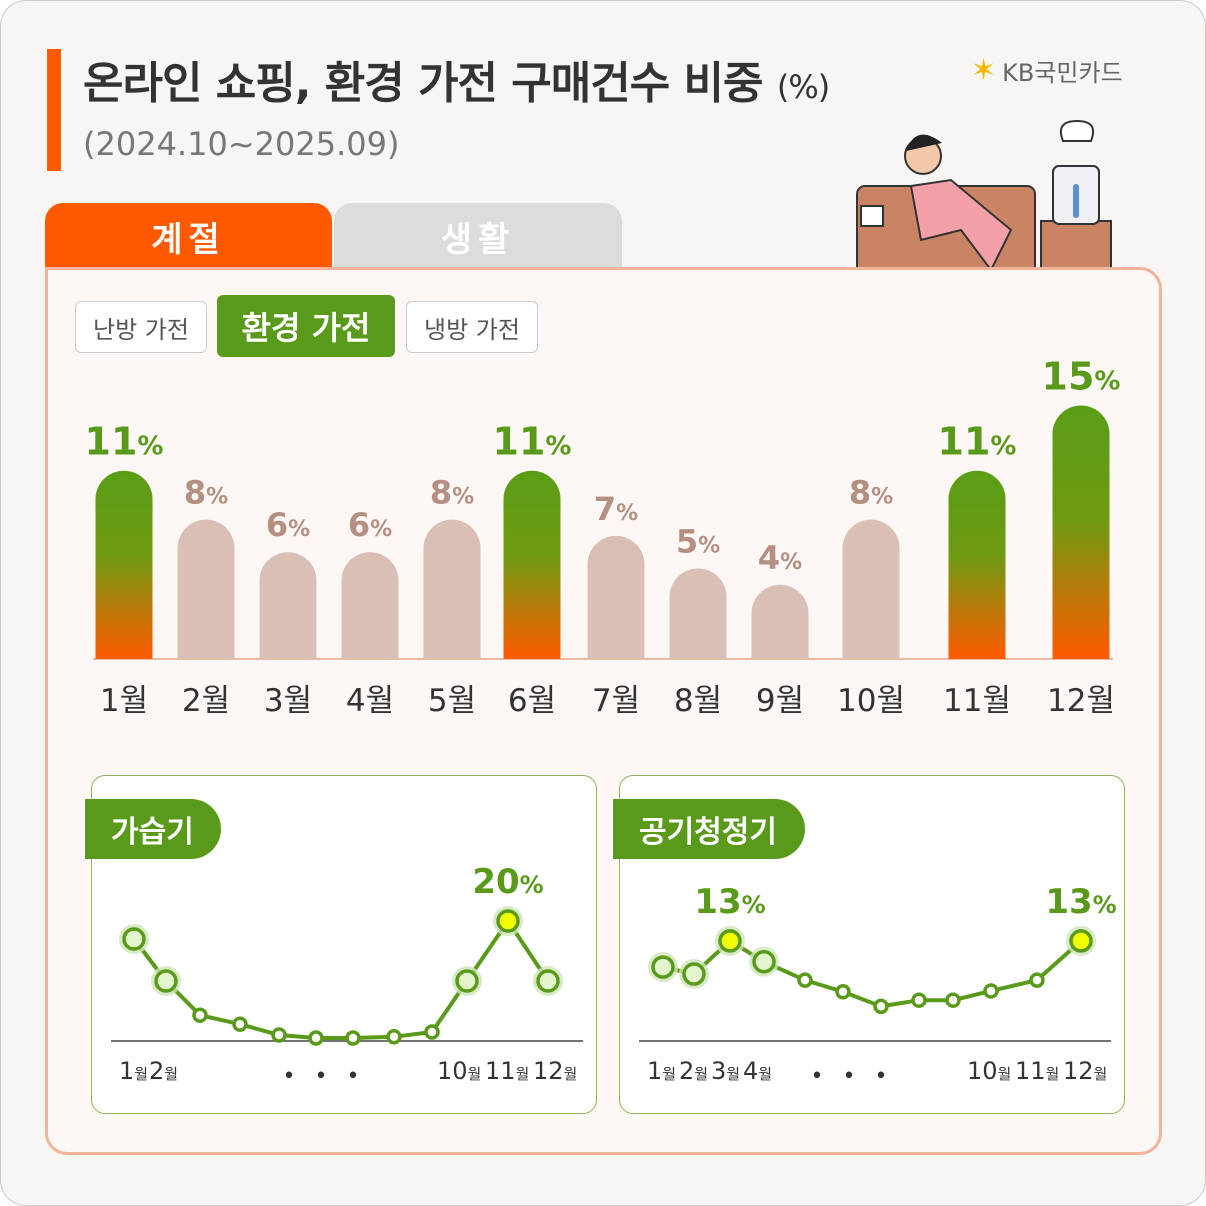 The width and height of the screenshot is (1206, 1206). What do you see at coordinates (1081, 377) in the screenshot?
I see `data-label: 15%` at bounding box center [1081, 377].